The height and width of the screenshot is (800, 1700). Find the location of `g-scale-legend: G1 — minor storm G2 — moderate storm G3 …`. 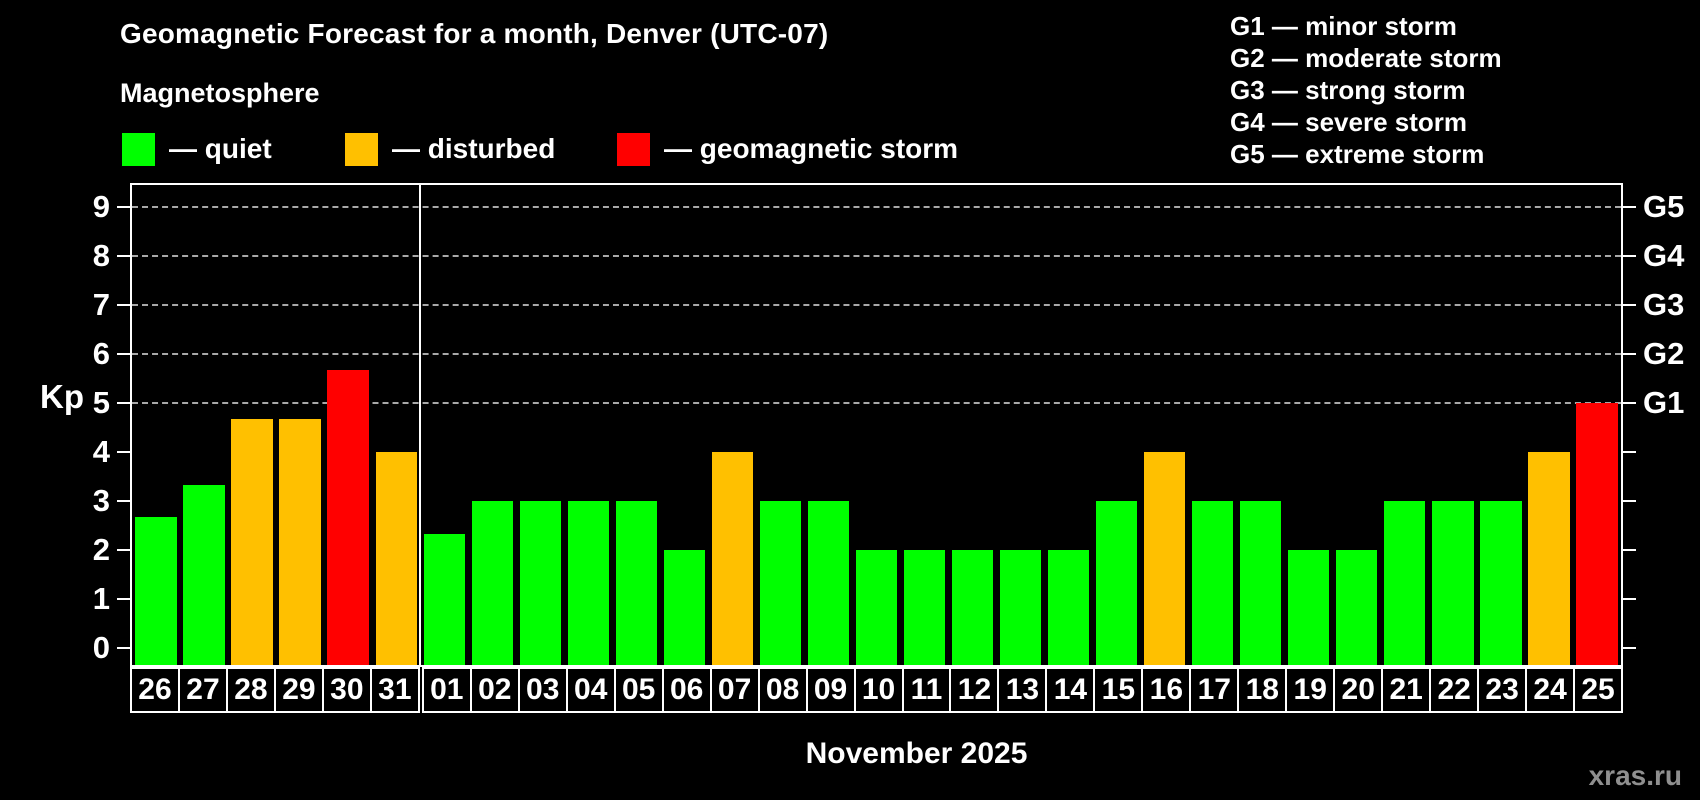

g-scale-legend: G1 — minor storm G2 — moderate storm G3 … is located at coordinates (1366, 90).